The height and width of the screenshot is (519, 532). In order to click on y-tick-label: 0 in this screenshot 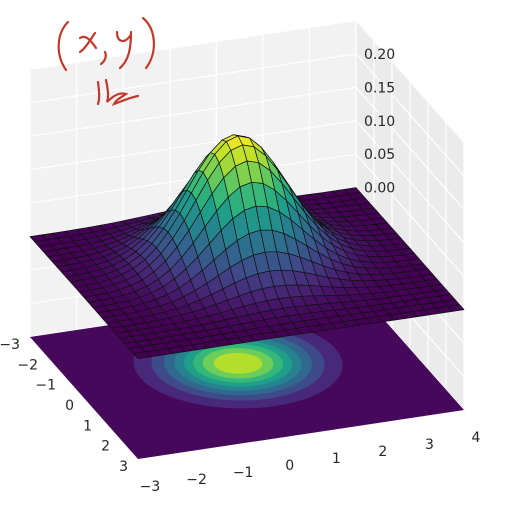, I will do `click(69, 406)`.